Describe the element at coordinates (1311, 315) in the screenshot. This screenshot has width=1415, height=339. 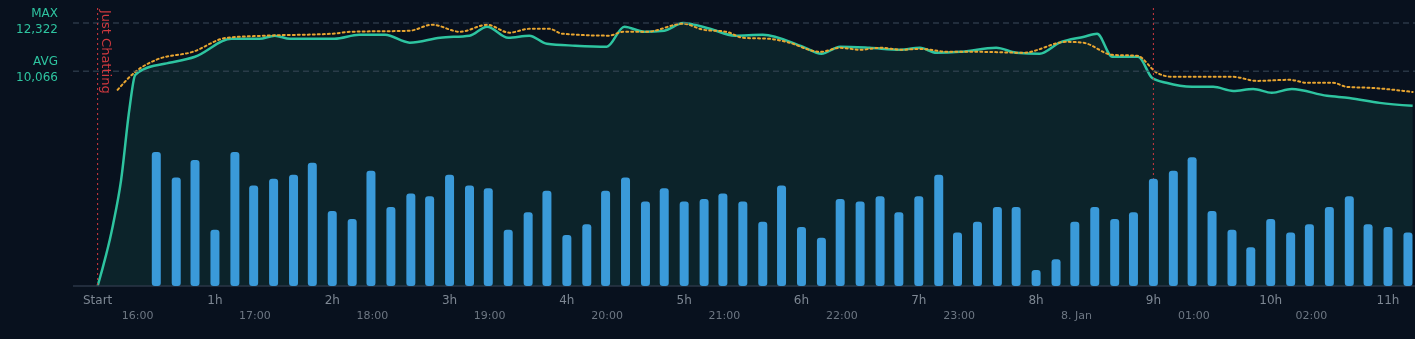
I see `x2-tick-label: 02:00` at that location.